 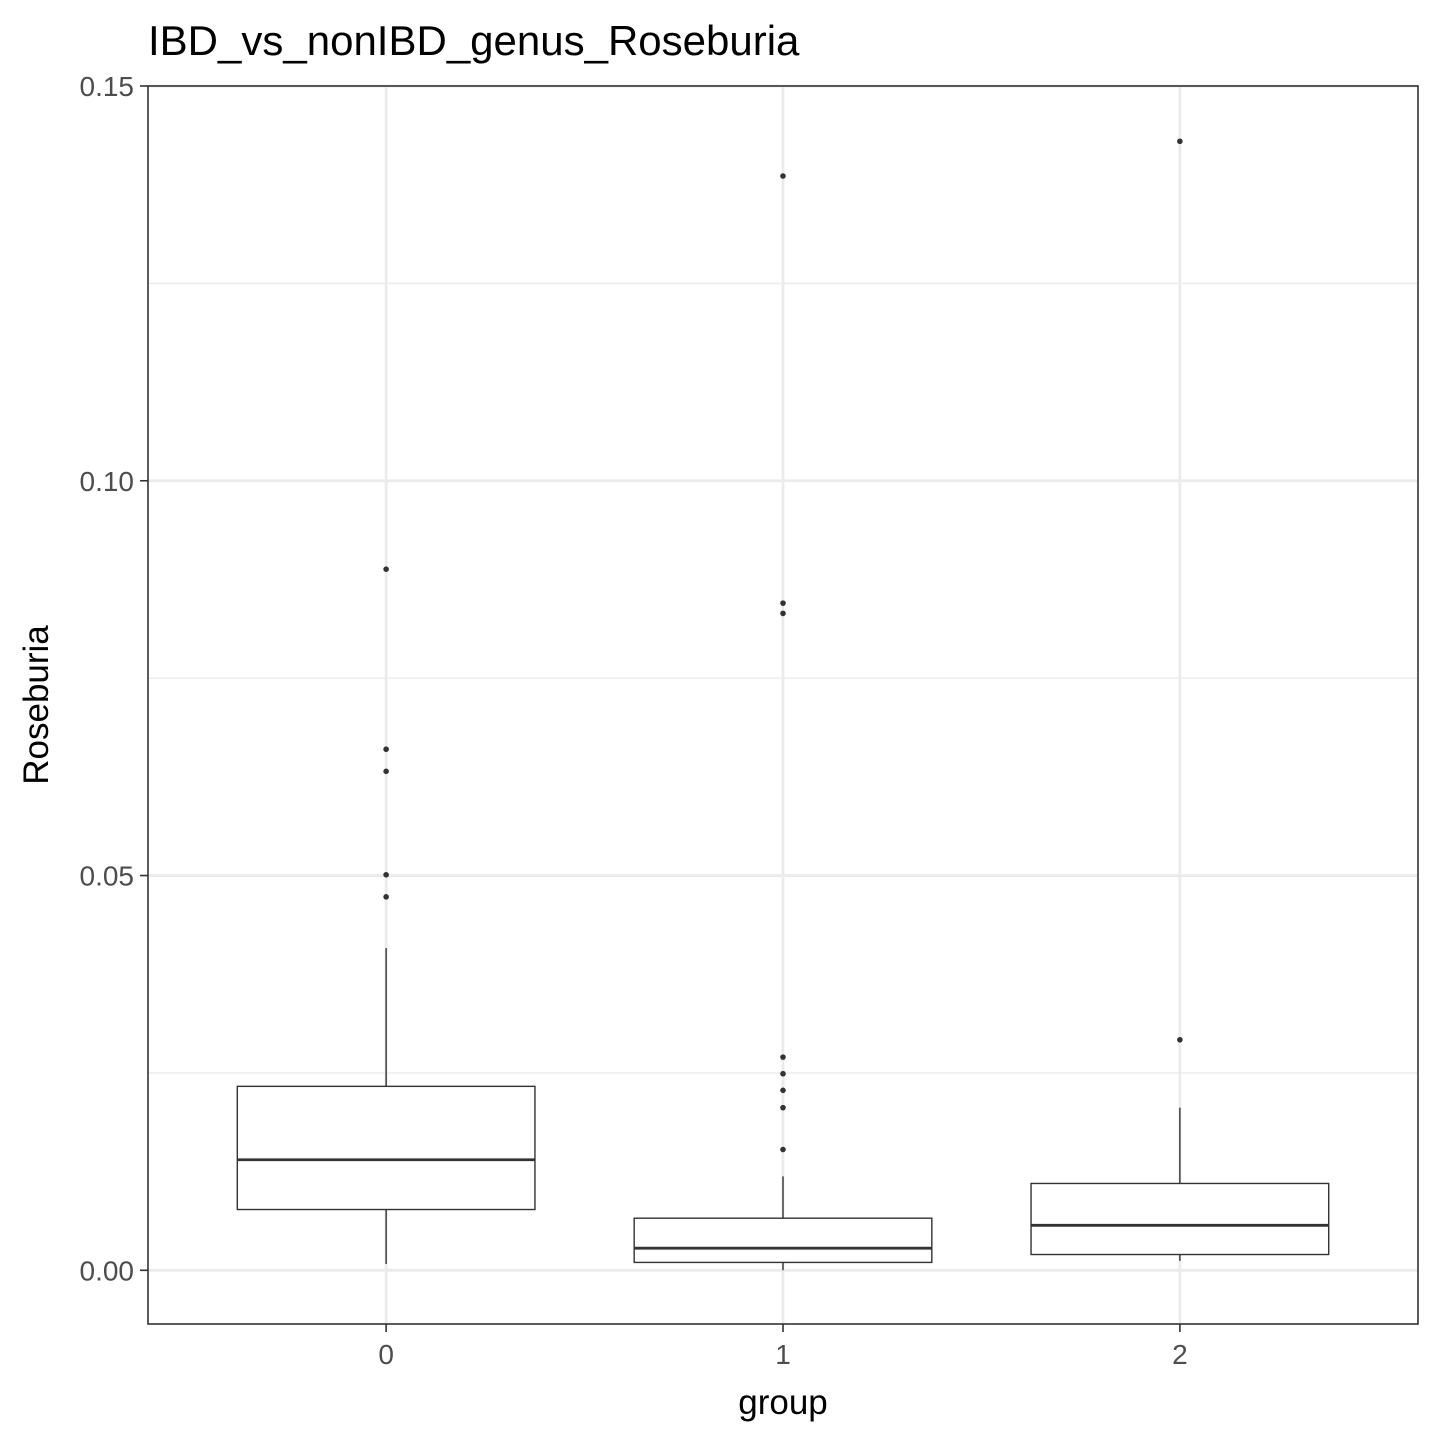 I want to click on x-axis-title: group, so click(x=783, y=1402).